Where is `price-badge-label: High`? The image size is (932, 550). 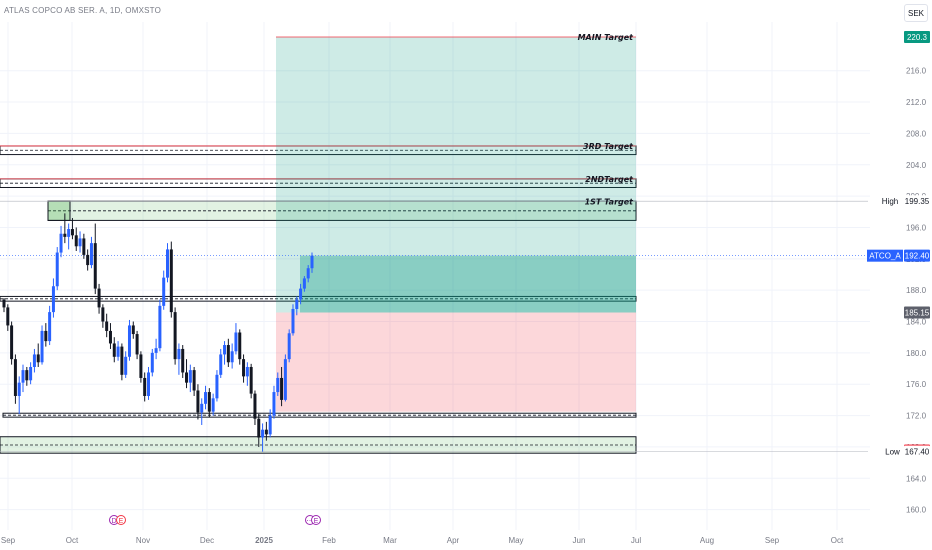 price-badge-label: High is located at coordinates (890, 201).